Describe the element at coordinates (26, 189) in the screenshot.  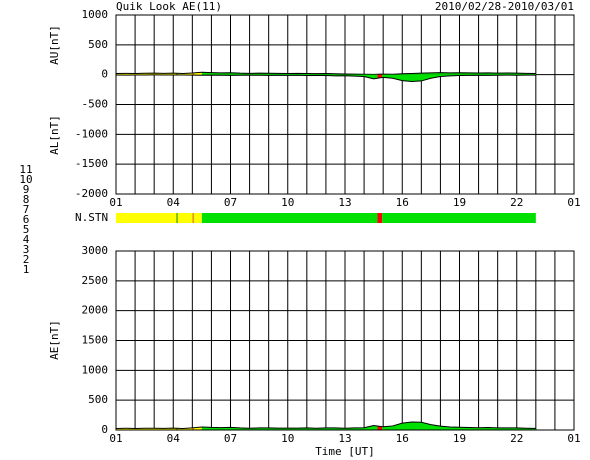
I see `station-legend-label: 9` at that location.